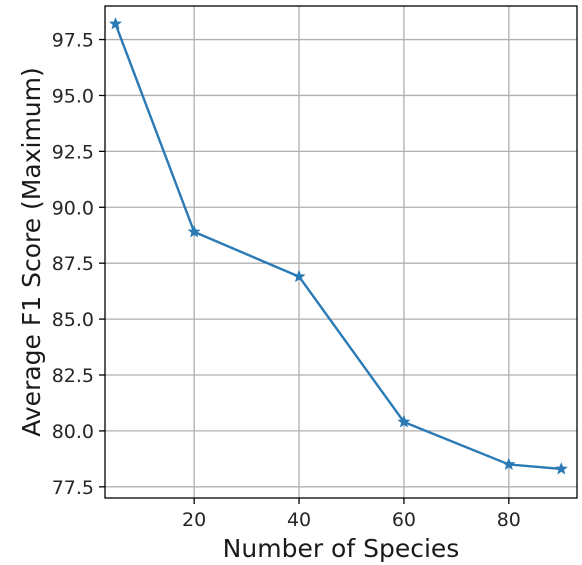 The image size is (582, 565). I want to click on y-tick-label: 92.5, so click(73, 152).